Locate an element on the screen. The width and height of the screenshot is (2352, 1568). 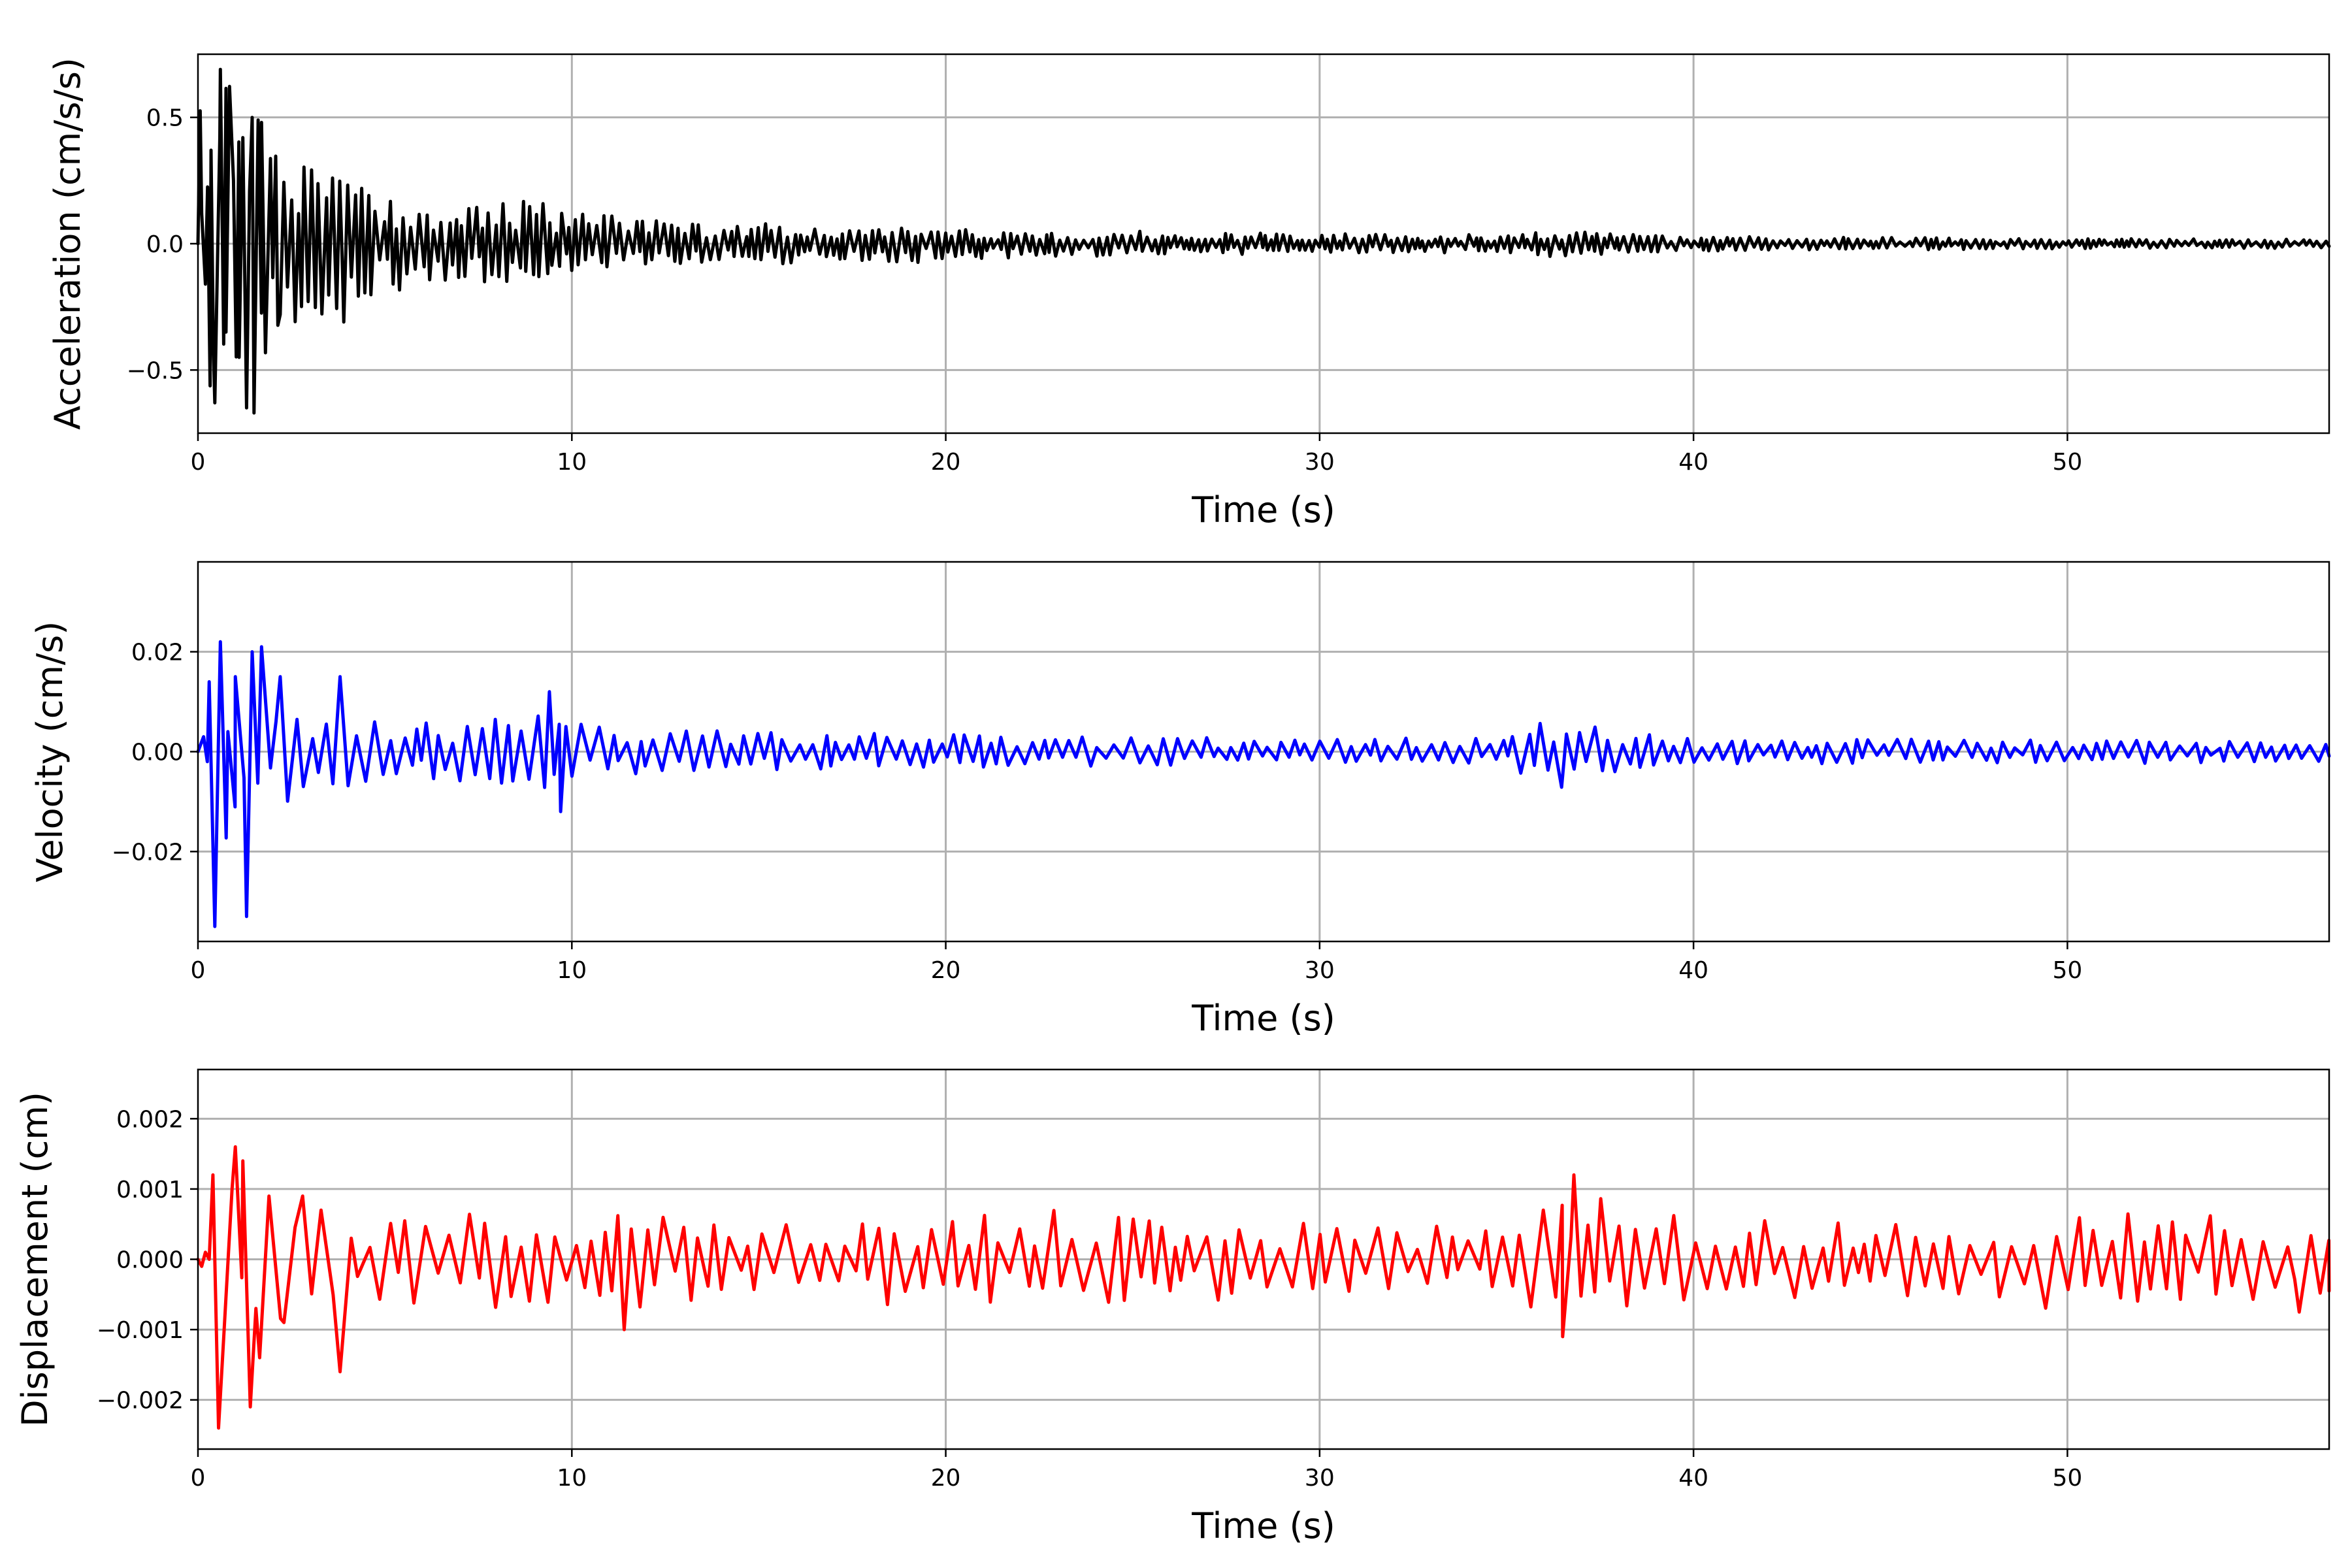
y-tick-label: −0.02 is located at coordinates (148, 852).